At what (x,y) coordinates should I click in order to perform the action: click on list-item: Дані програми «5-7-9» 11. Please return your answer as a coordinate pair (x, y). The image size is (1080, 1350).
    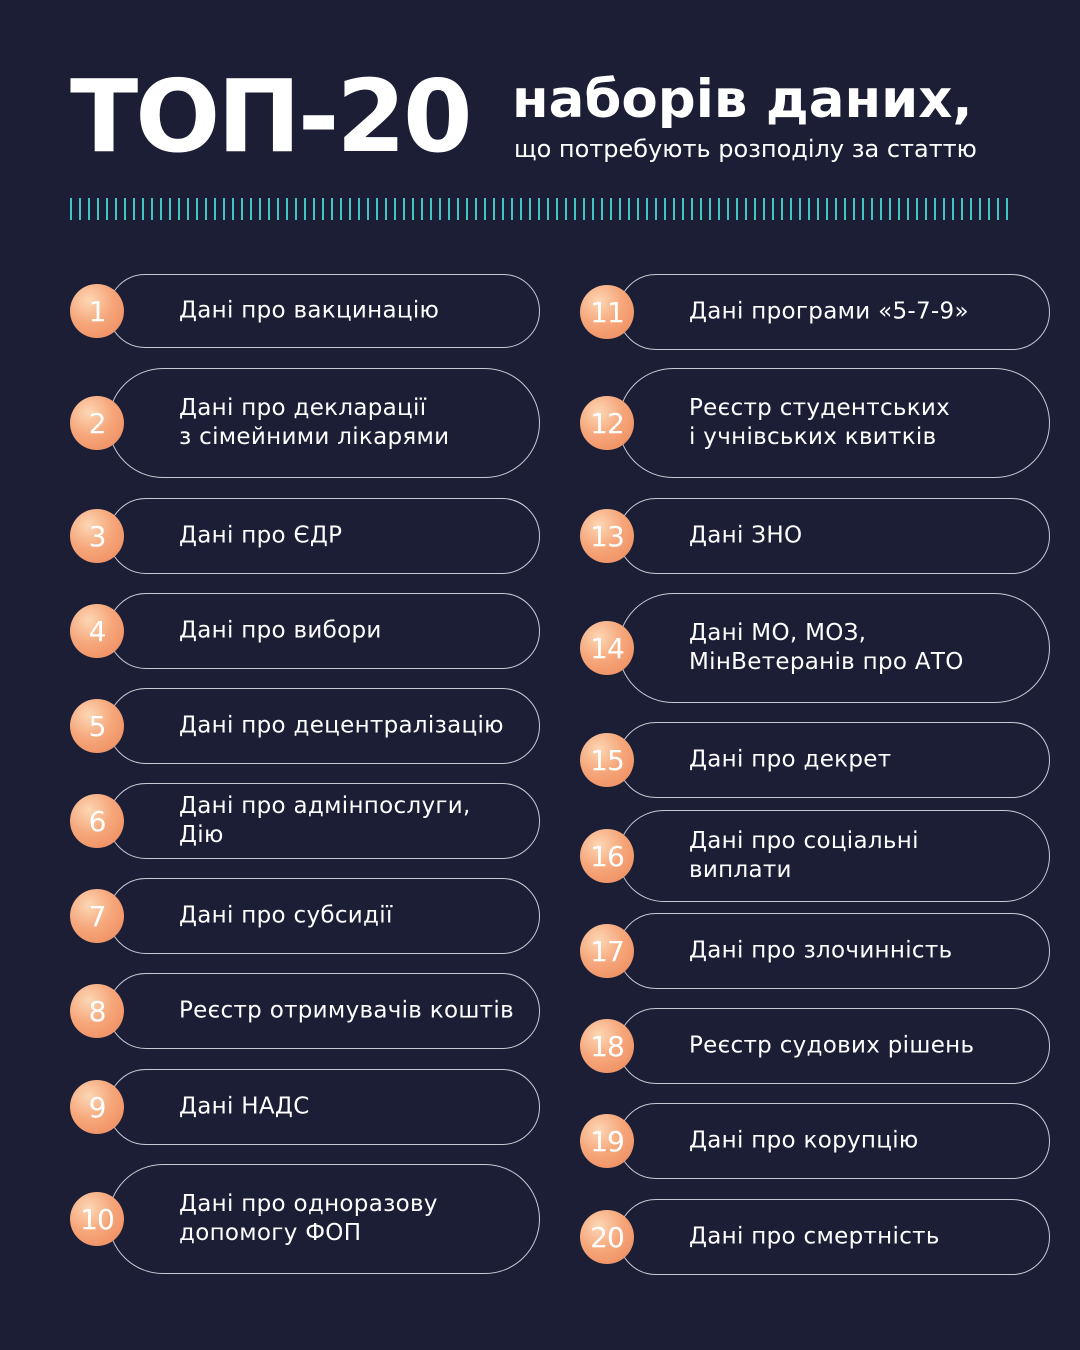
    Looking at the image, I should click on (815, 312).